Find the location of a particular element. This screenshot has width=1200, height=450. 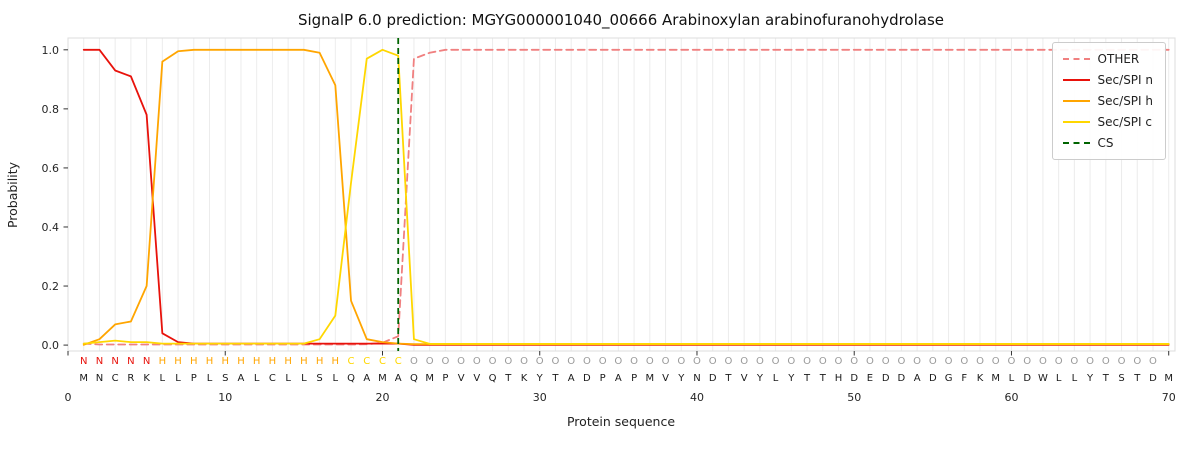

sequence-letter: E is located at coordinates (870, 378).